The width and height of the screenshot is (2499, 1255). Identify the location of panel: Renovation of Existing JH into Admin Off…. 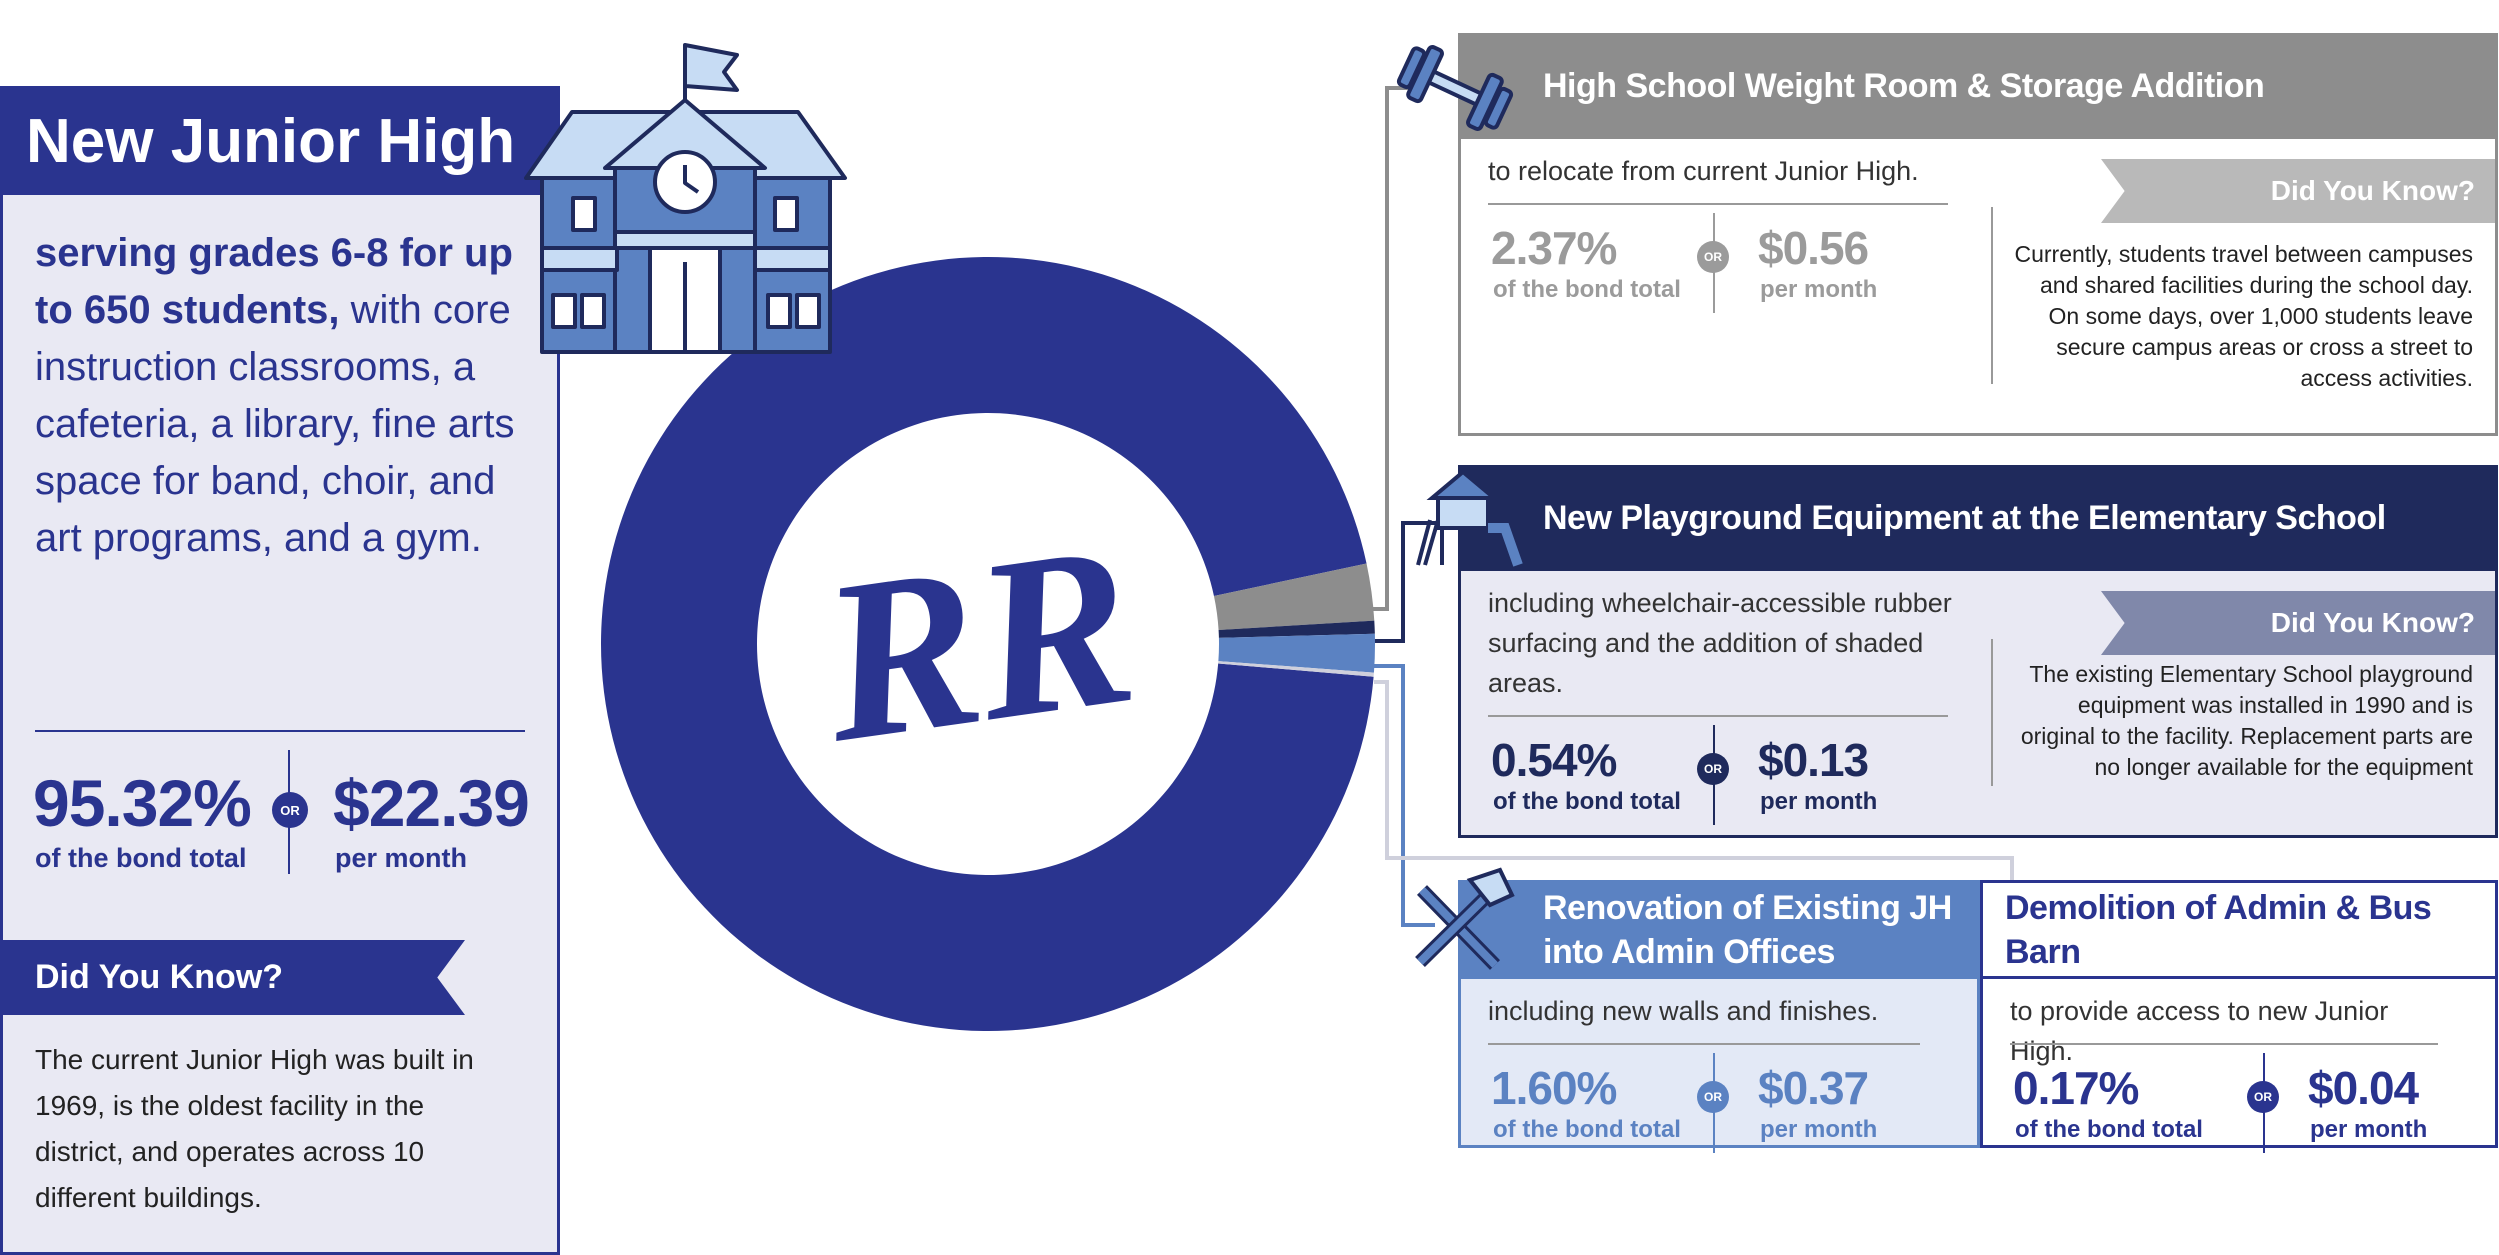
(1719, 1064).